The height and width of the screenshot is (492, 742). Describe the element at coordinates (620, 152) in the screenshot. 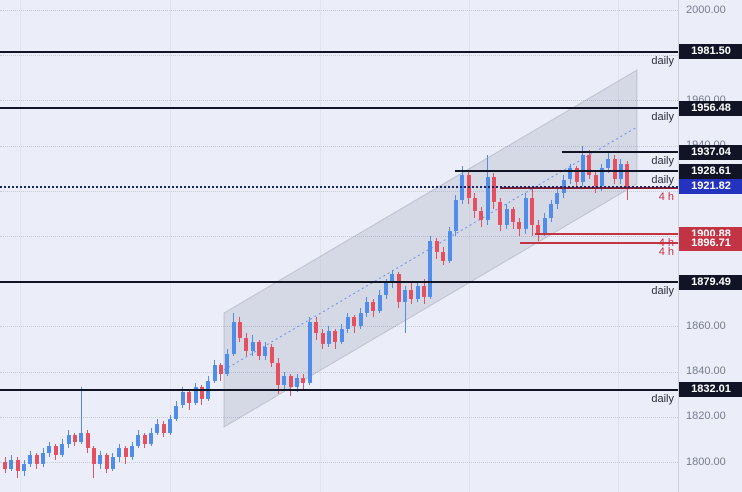

I see `level-line-1937.04` at that location.